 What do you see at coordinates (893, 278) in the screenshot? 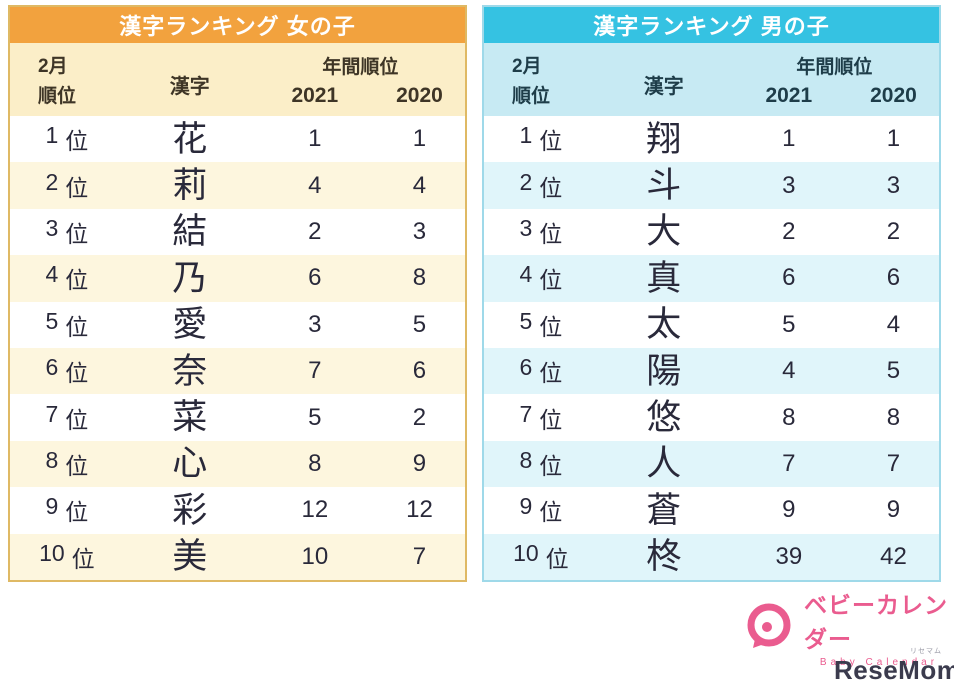
I see `rank-2020-cell: 6` at bounding box center [893, 278].